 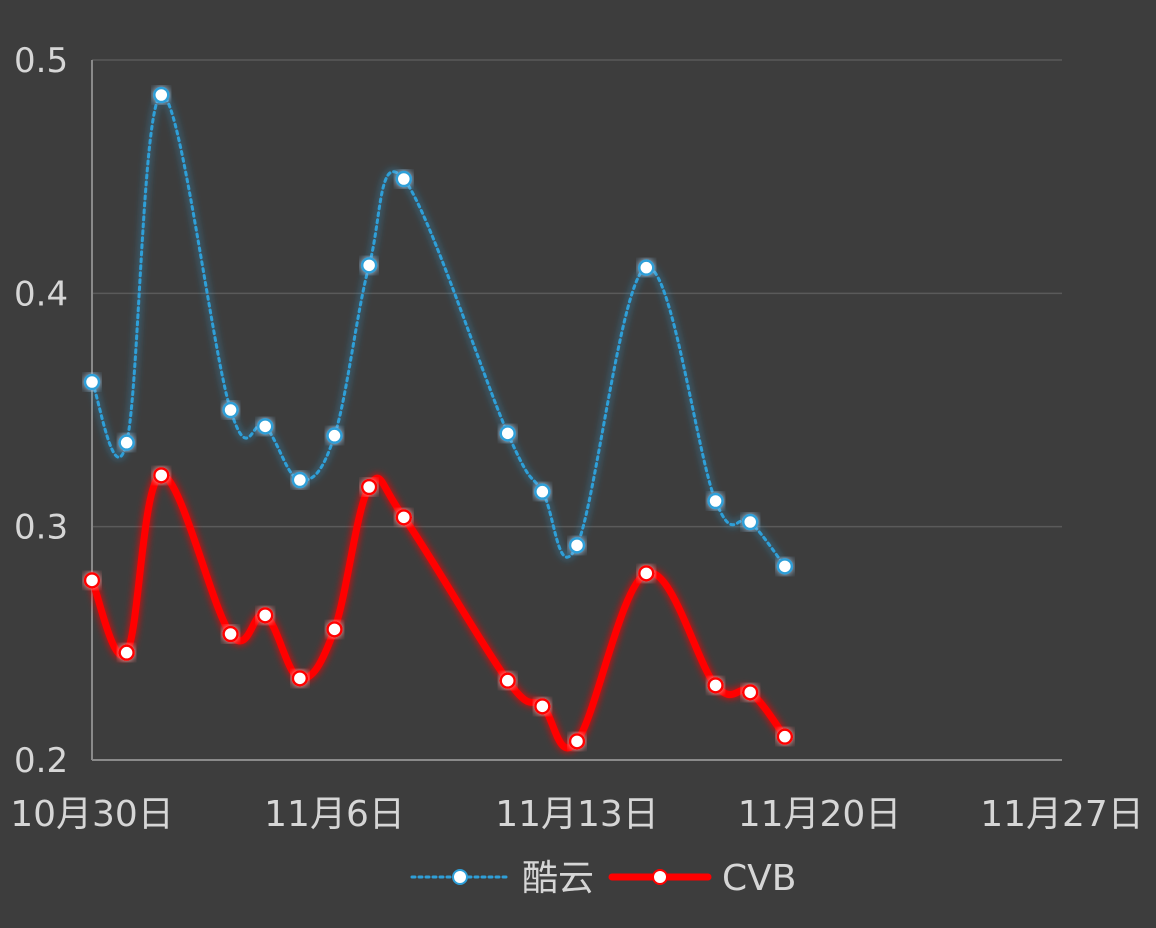 What do you see at coordinates (577, 814) in the screenshot?
I see `x-tick-label: 11月13日` at bounding box center [577, 814].